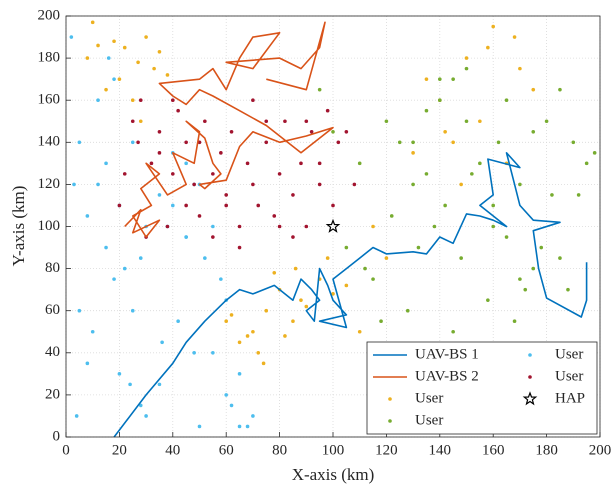 The height and width of the screenshot is (489, 615). Describe the element at coordinates (49, 100) in the screenshot. I see `y-tick-label: 160` at that location.